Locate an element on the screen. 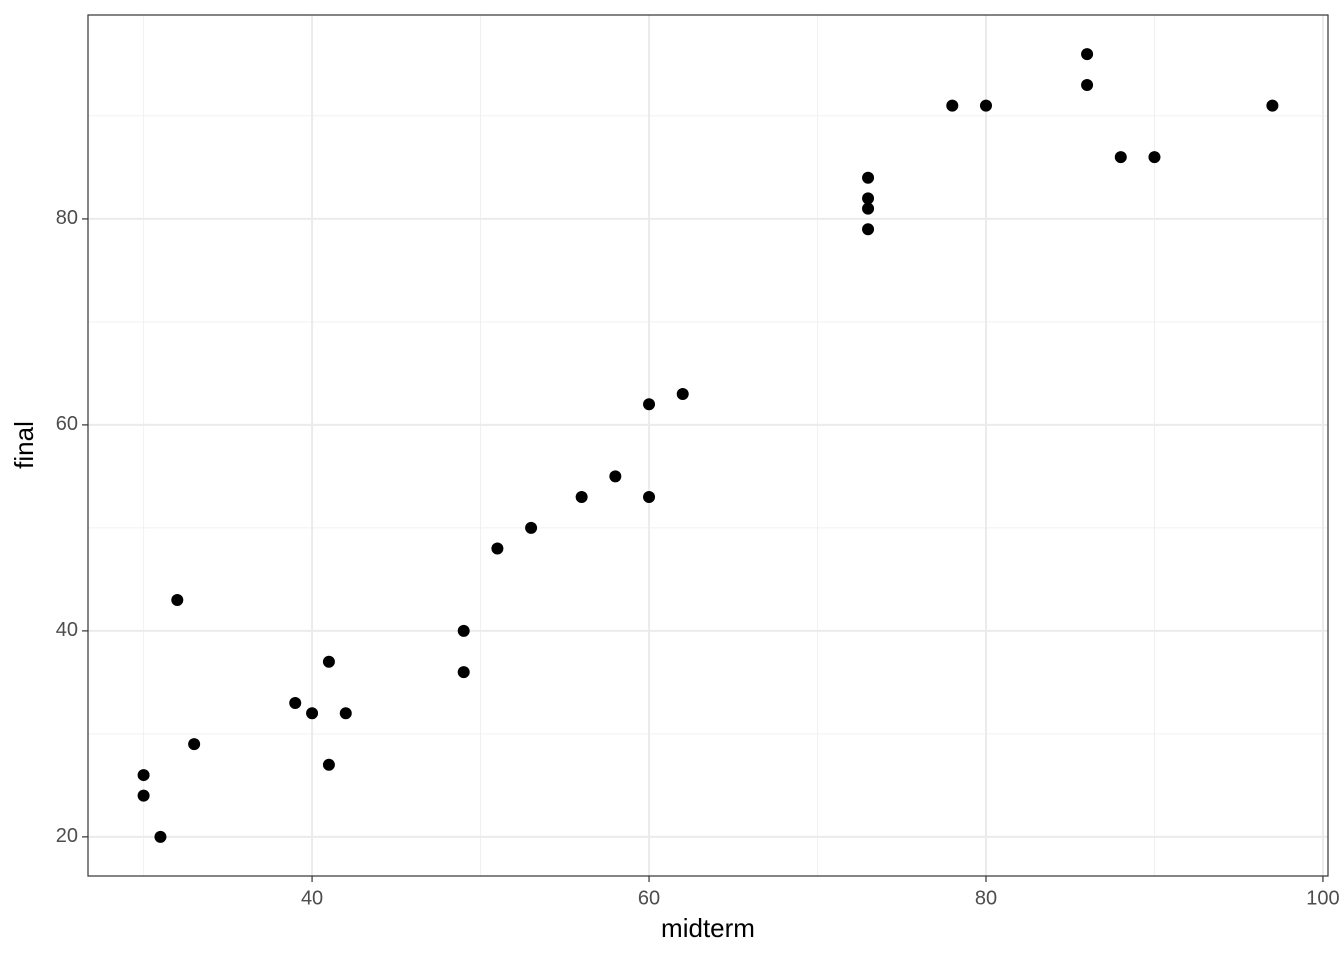  x-axis-title: midterm is located at coordinates (708, 928).